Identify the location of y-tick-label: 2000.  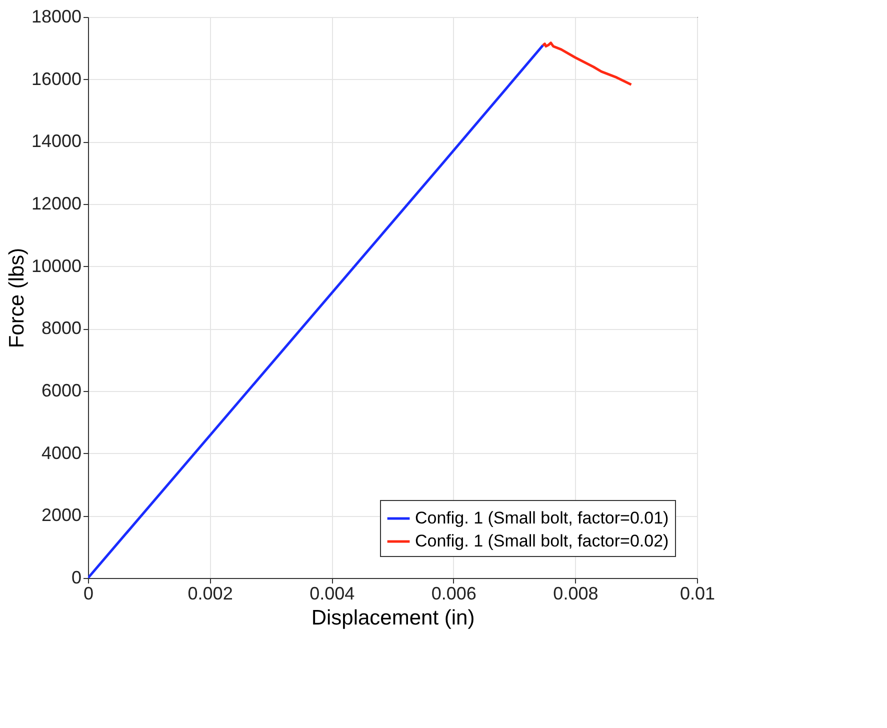
(61, 515).